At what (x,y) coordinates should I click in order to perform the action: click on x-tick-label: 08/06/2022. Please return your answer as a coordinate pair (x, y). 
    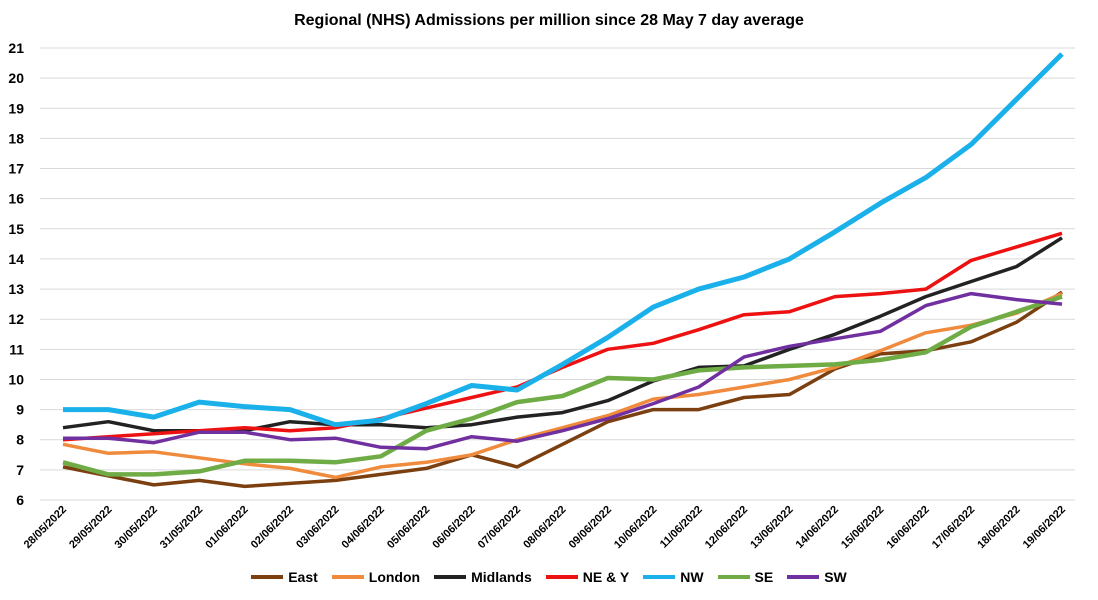
    Looking at the image, I should click on (544, 527).